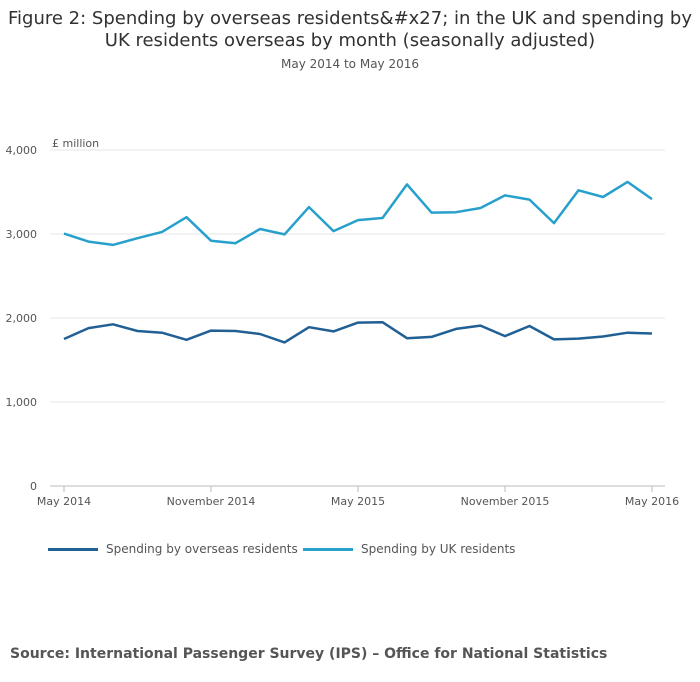  I want to click on y-axis-label: £ million, so click(75, 143).